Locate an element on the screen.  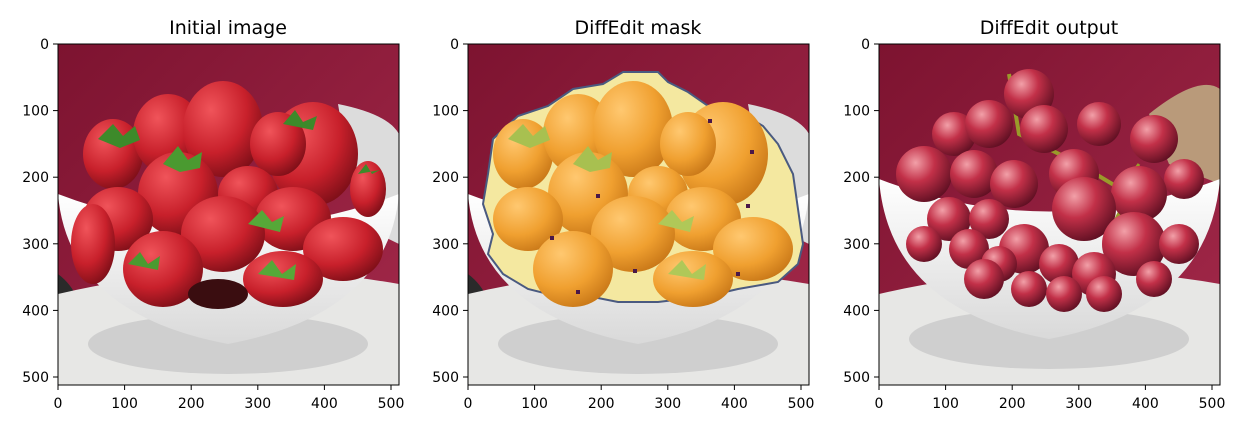
masked-region is located at coordinates (643, 189).